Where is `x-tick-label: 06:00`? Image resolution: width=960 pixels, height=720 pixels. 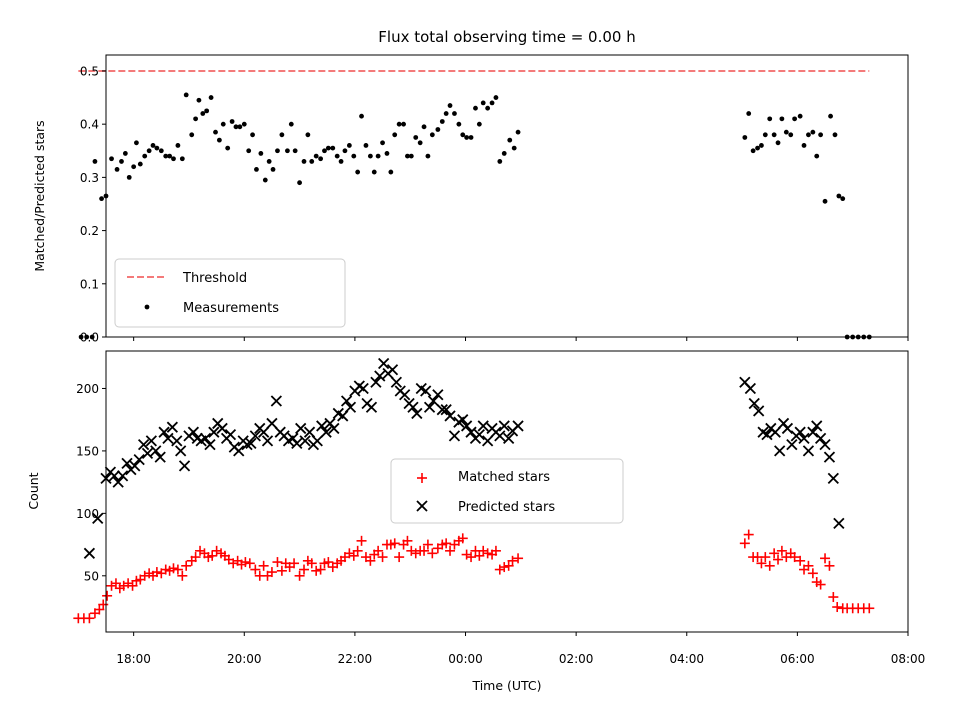 x-tick-label: 06:00 is located at coordinates (797, 659).